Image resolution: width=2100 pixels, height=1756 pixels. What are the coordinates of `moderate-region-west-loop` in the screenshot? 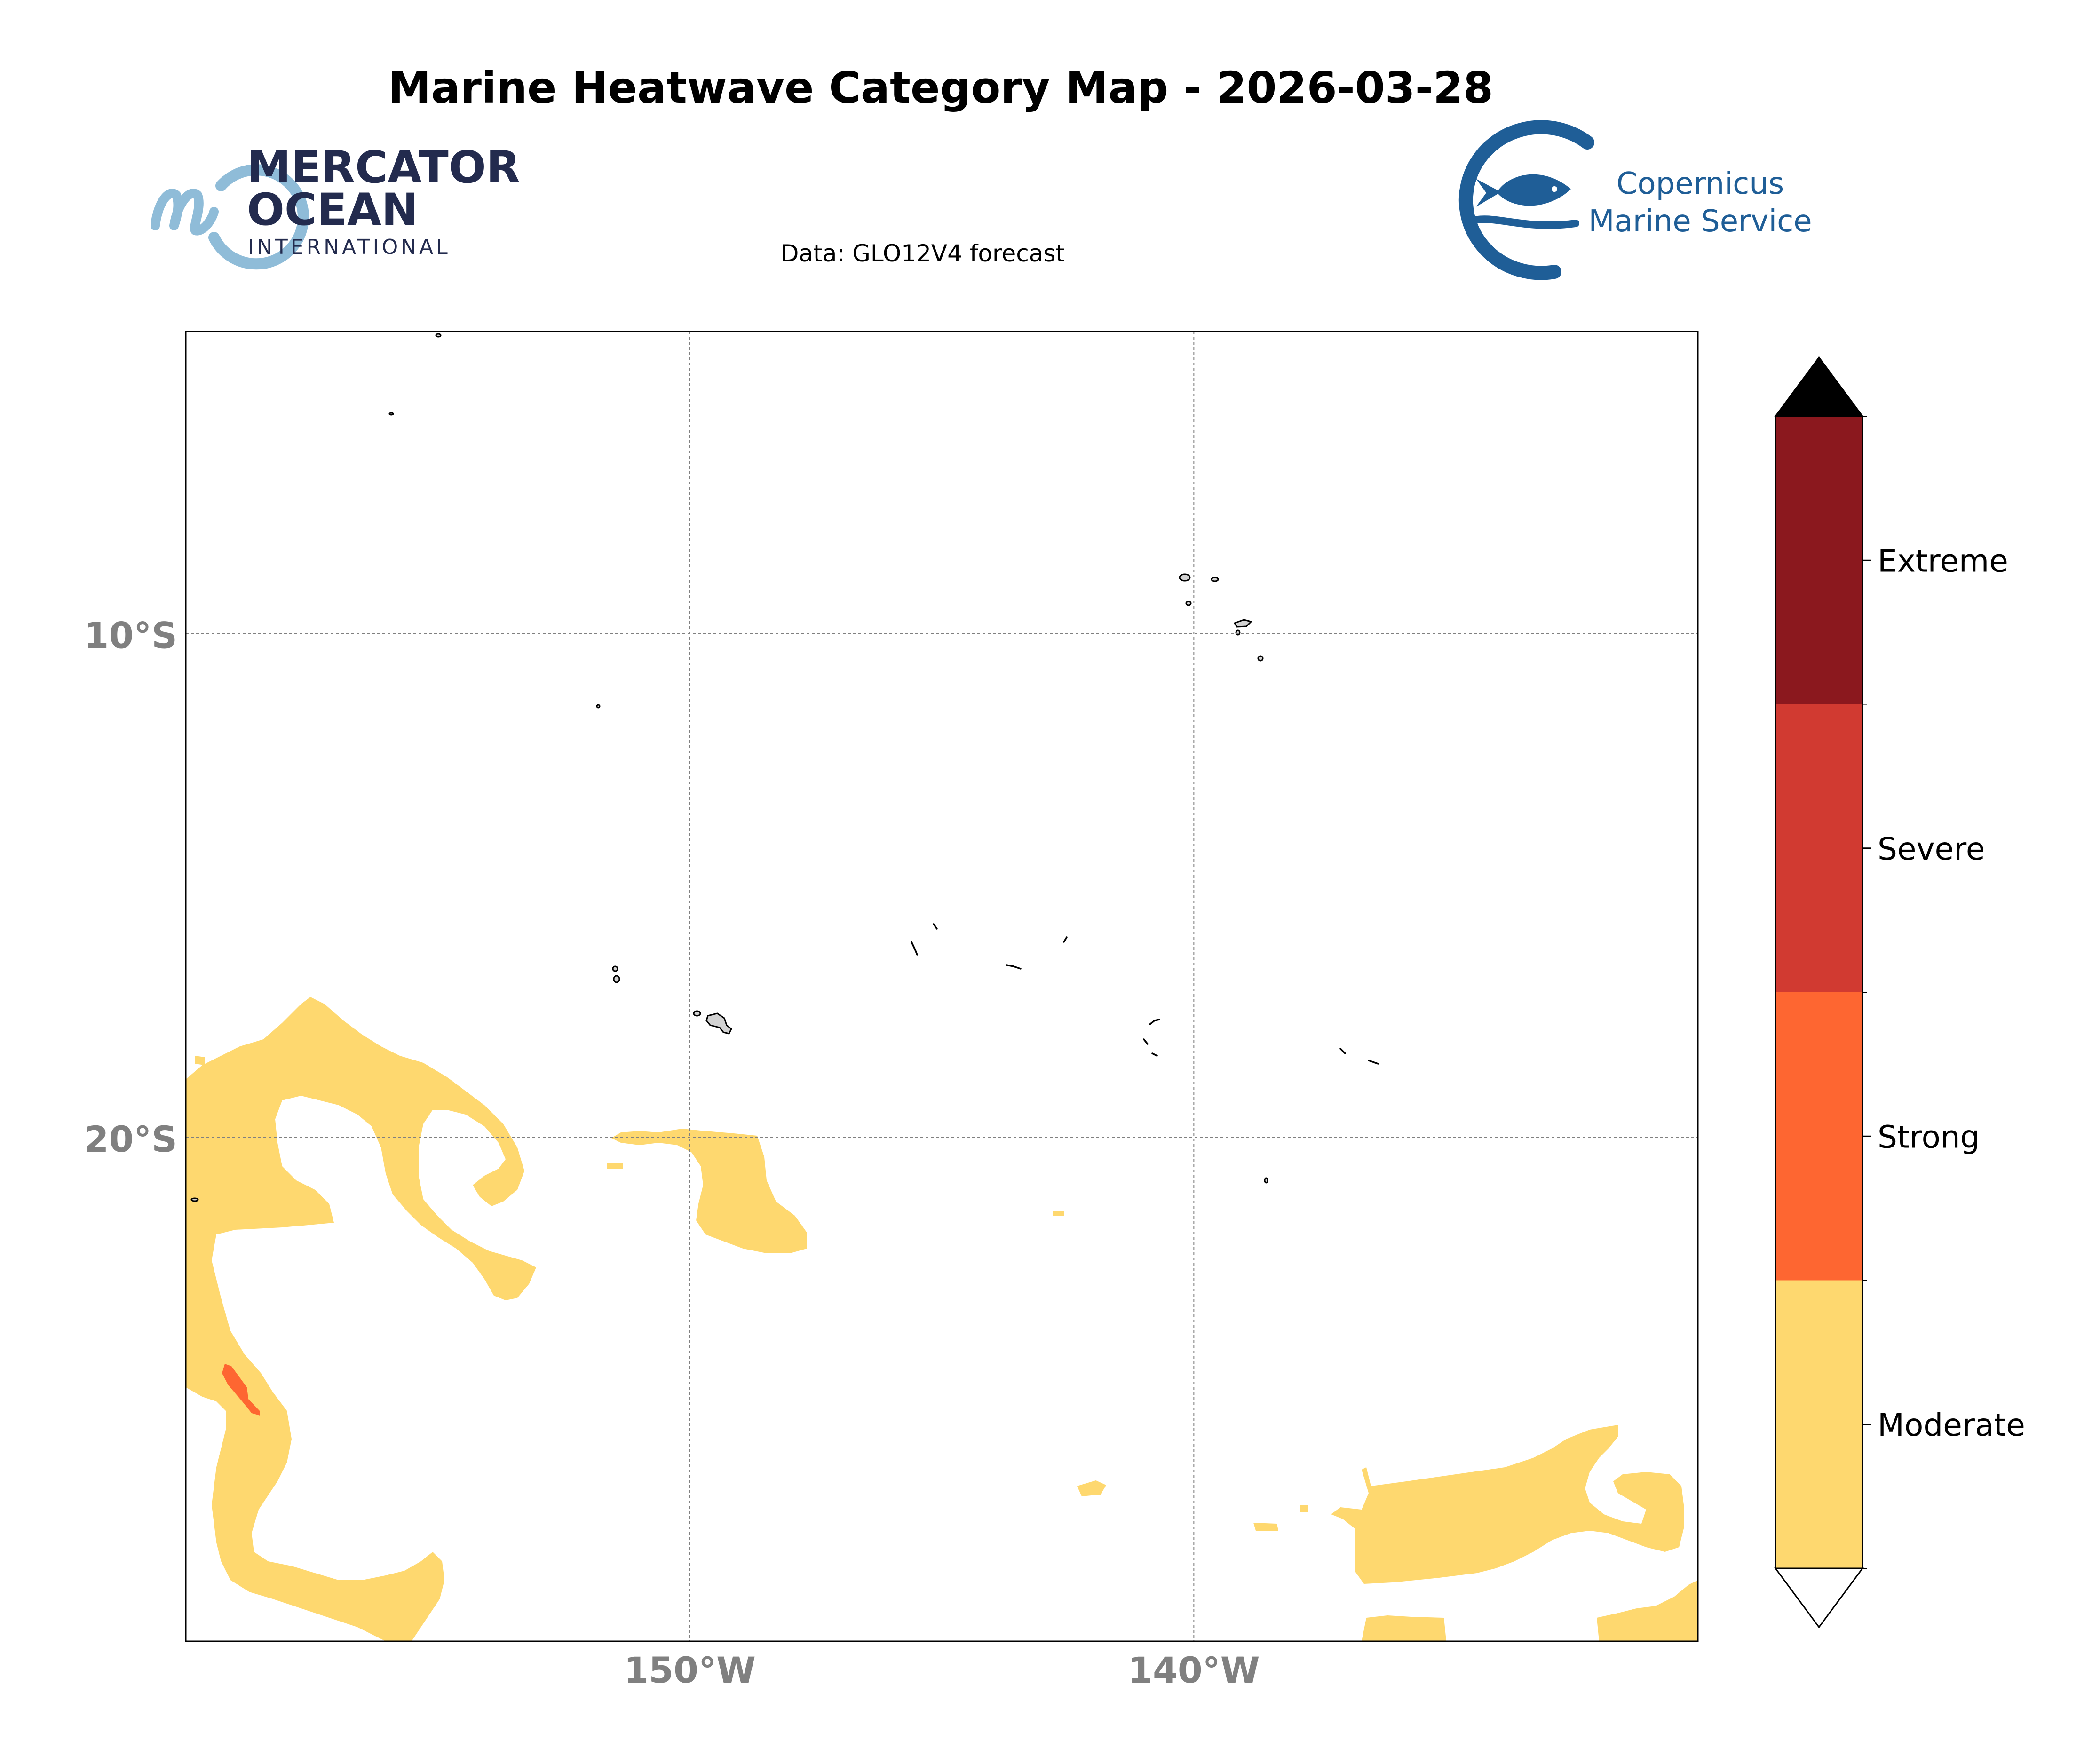 It's located at (361, 1319).